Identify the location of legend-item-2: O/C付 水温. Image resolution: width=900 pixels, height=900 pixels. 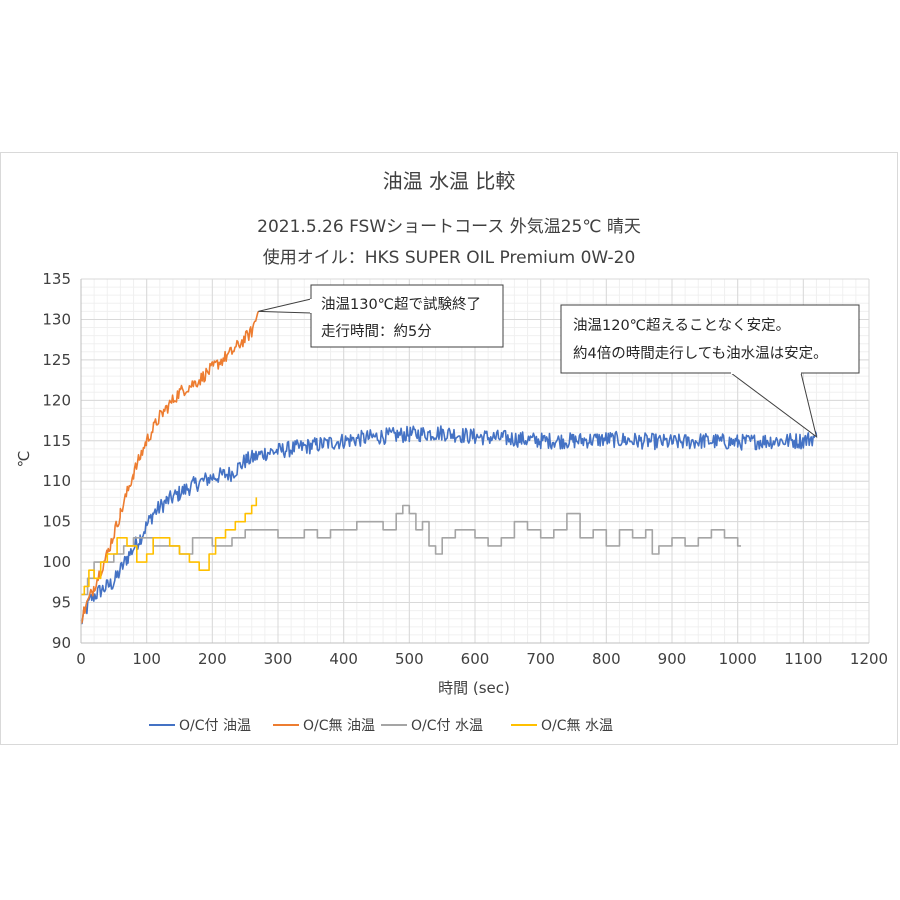
(432, 726).